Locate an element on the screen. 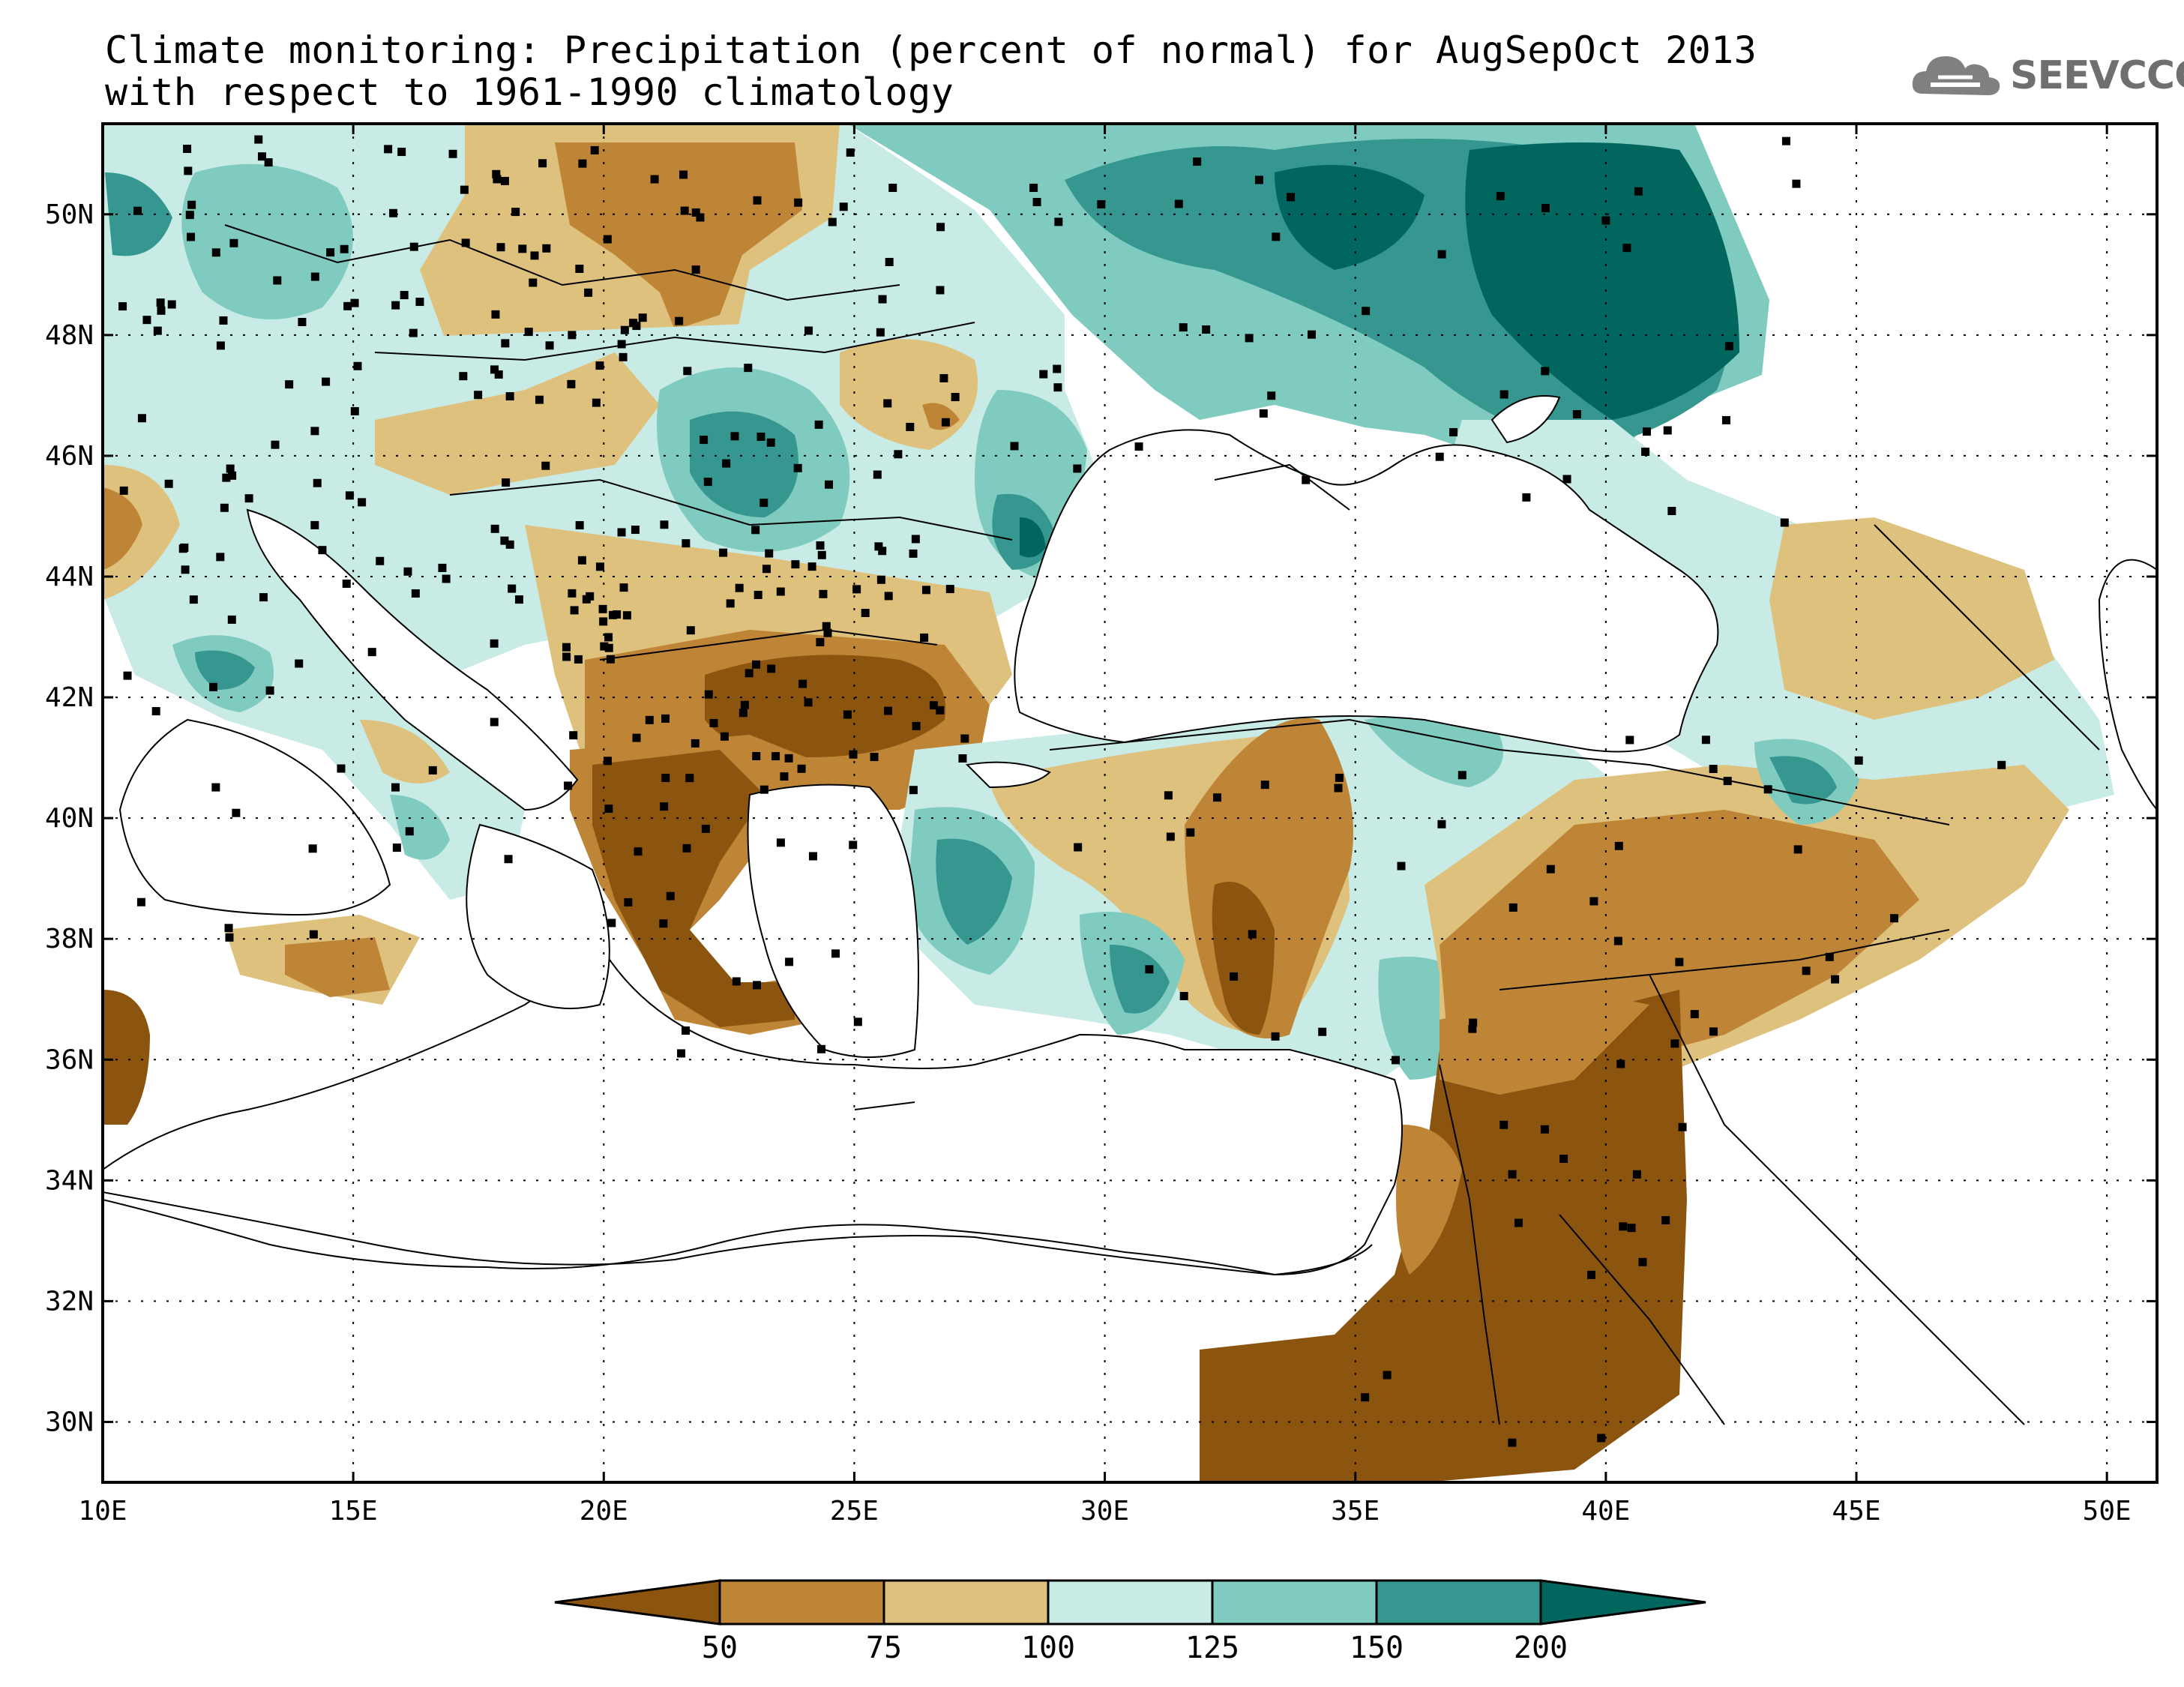  region-greece-very-dry is located at coordinates (693, 888).